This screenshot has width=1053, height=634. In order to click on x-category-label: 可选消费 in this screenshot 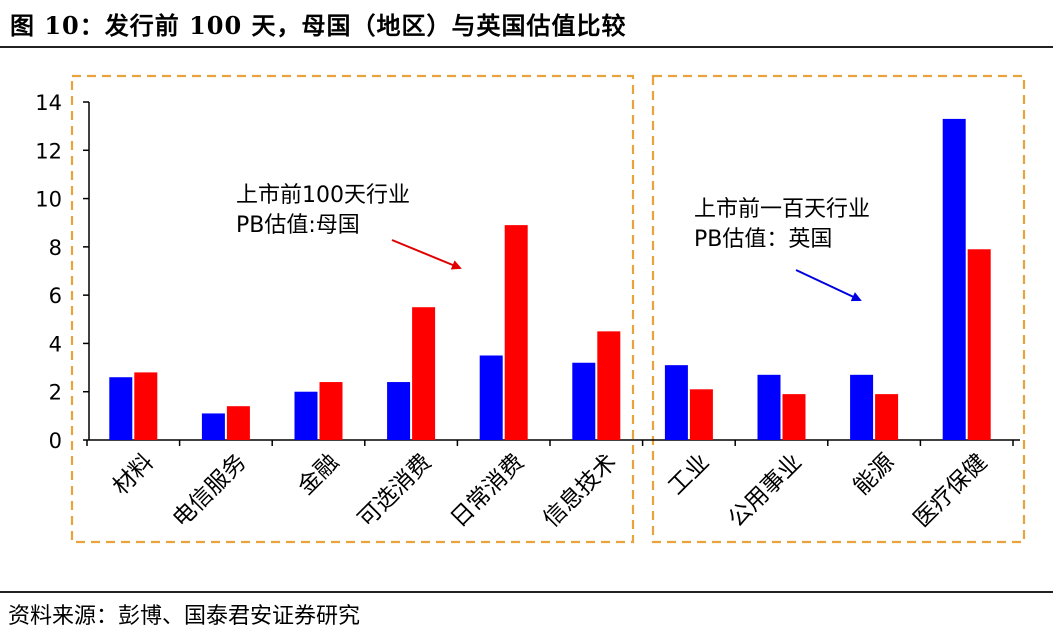, I will do `click(394, 490)`.